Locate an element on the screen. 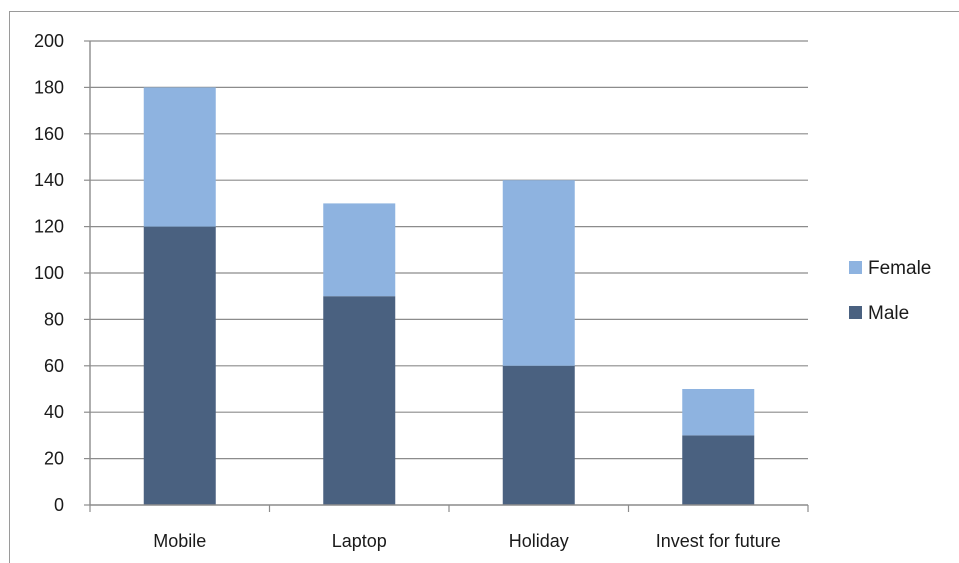 This screenshot has height=563, width=959. legend-swatch-female is located at coordinates (855, 267).